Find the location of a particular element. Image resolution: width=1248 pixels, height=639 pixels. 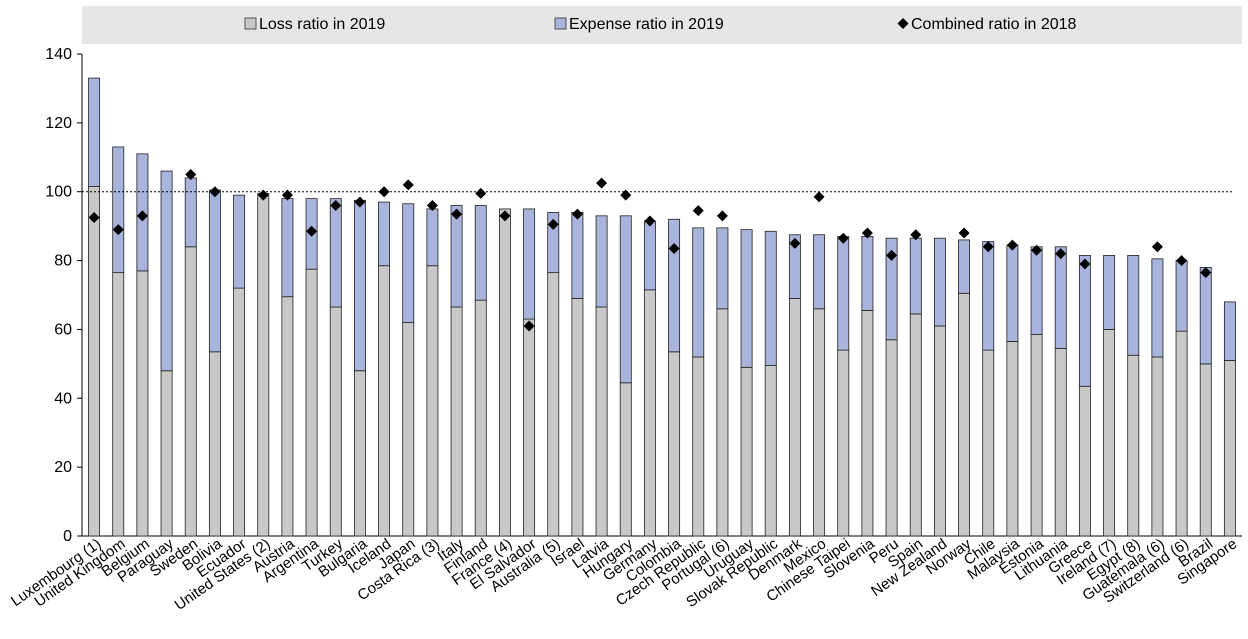

y-tick-label: 60 is located at coordinates (63, 329).